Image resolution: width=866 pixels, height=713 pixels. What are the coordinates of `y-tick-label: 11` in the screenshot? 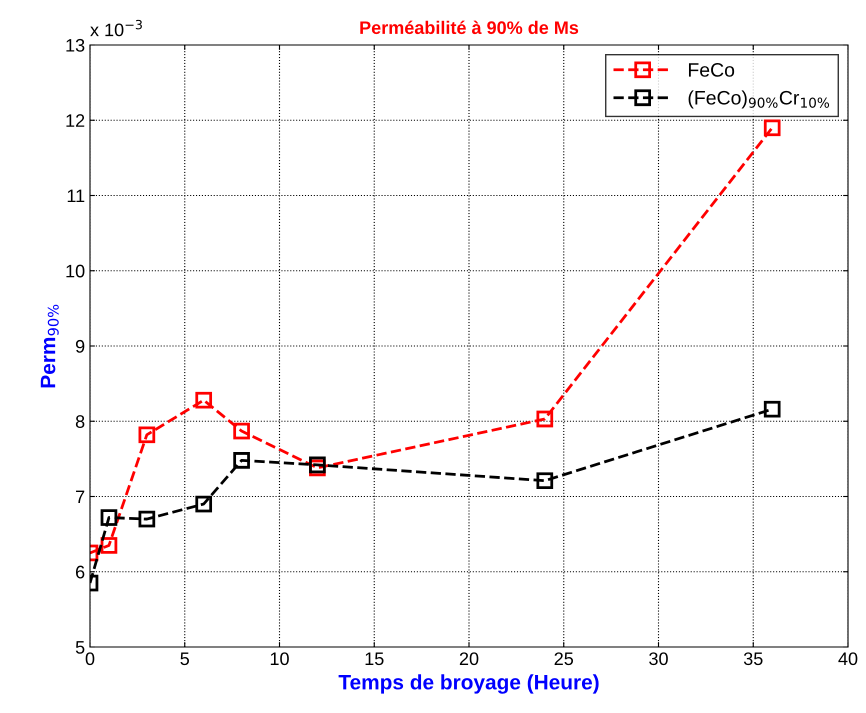 It's located at (76, 196).